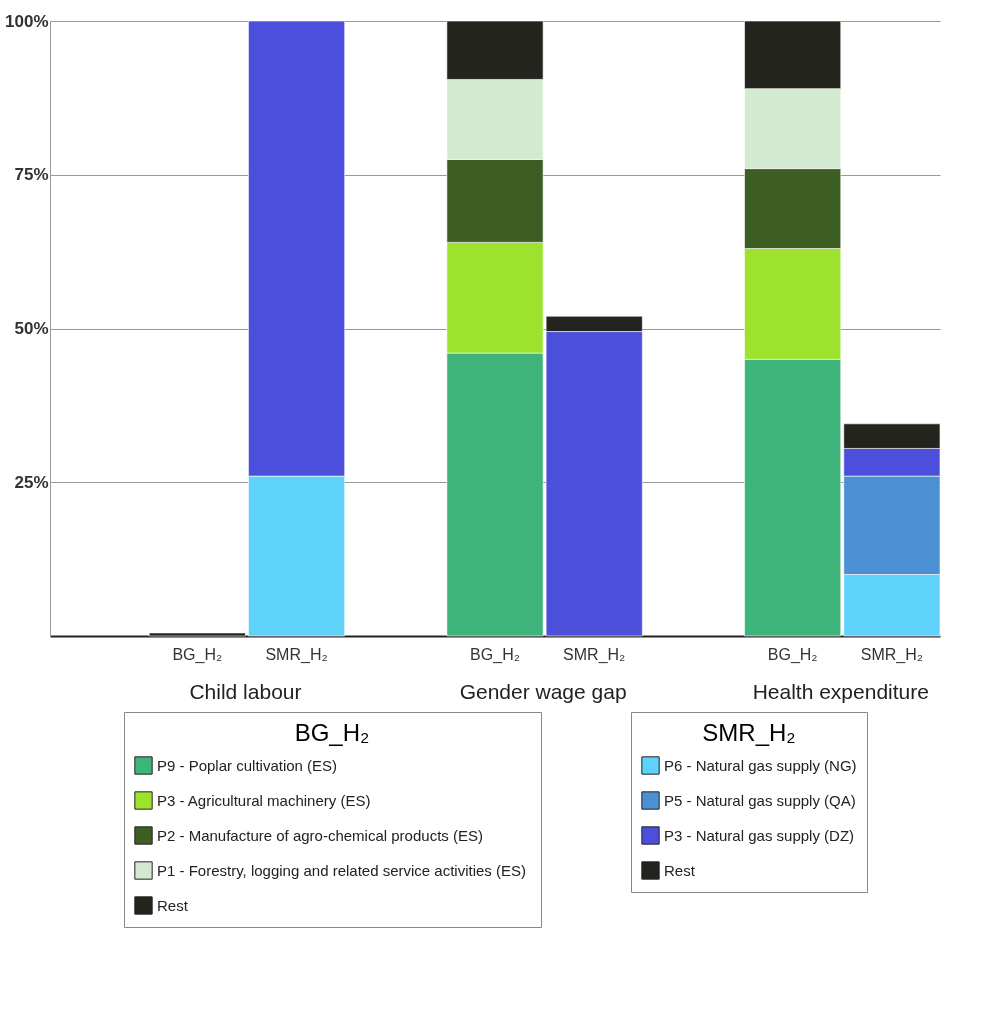 This screenshot has height=1018, width=981. What do you see at coordinates (840, 691) in the screenshot?
I see `text: Health expenditure` at bounding box center [840, 691].